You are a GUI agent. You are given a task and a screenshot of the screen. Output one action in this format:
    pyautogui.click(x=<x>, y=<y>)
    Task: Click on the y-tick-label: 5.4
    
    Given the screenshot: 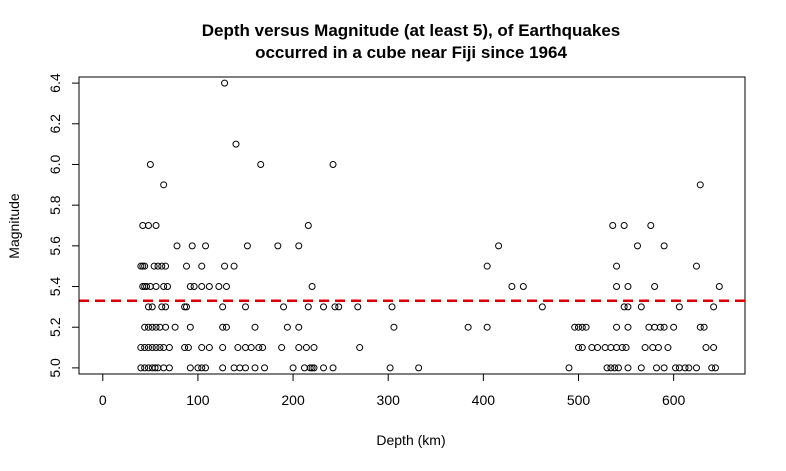 What is the action you would take?
    pyautogui.click(x=55, y=287)
    